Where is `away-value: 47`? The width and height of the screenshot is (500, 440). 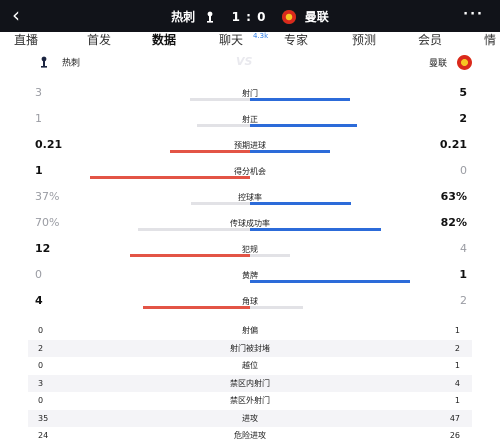 away-value: 47 is located at coordinates (454, 418).